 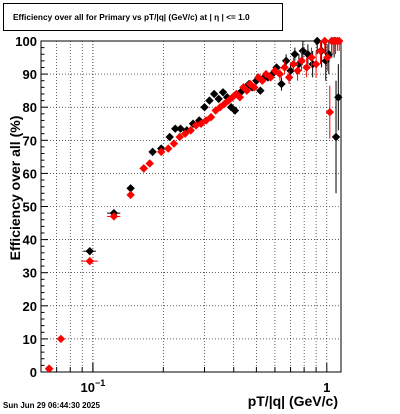 I want to click on y-tick-label: 30, so click(x=30, y=273).